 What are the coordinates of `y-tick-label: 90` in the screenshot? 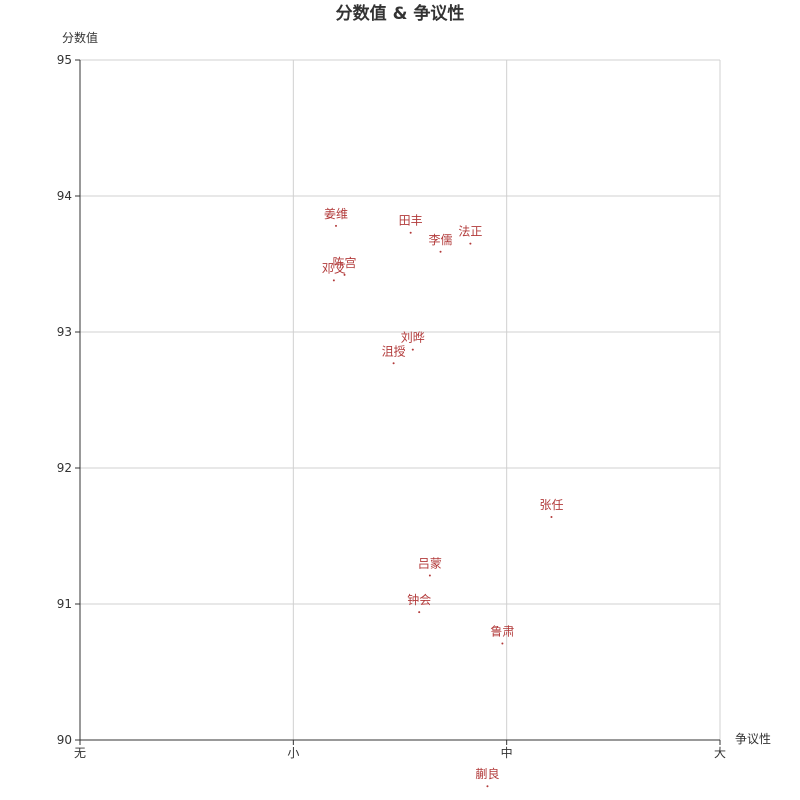 It's located at (64, 740).